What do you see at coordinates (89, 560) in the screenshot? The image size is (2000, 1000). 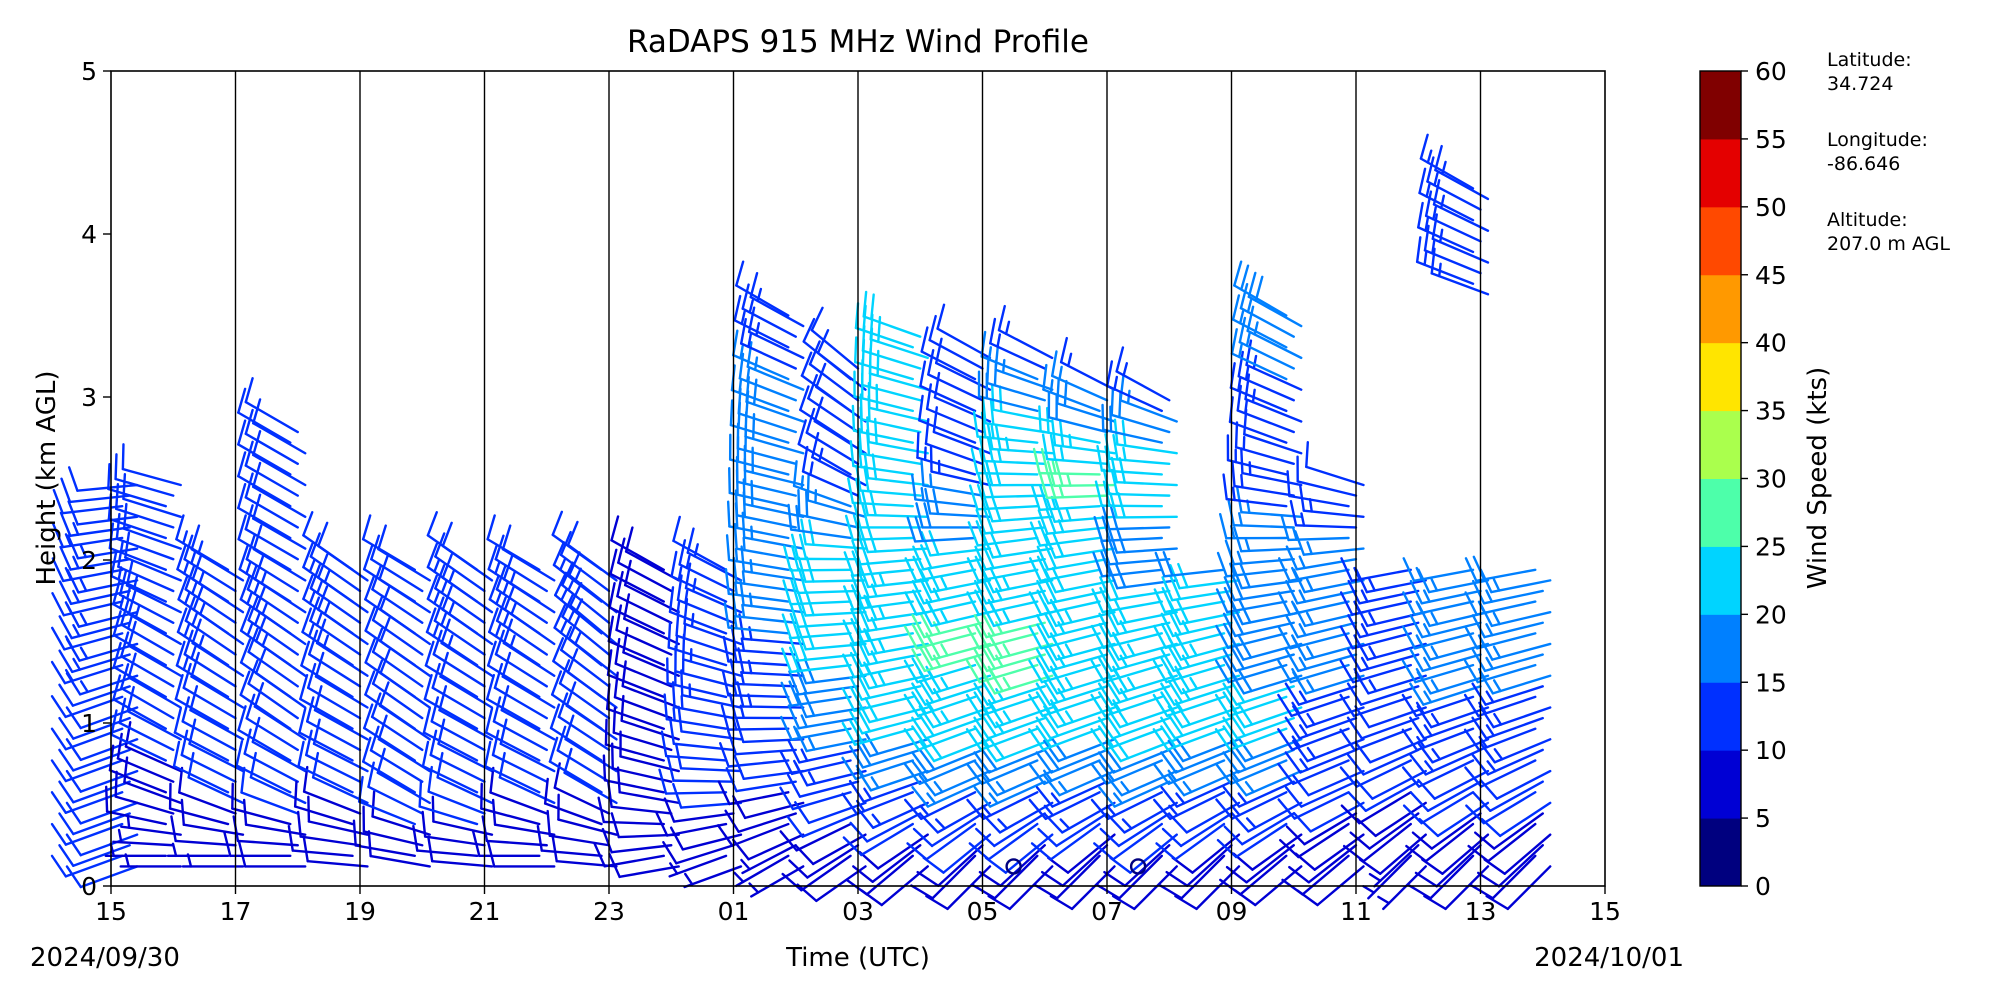 I see `y-tick-label: 2` at bounding box center [89, 560].